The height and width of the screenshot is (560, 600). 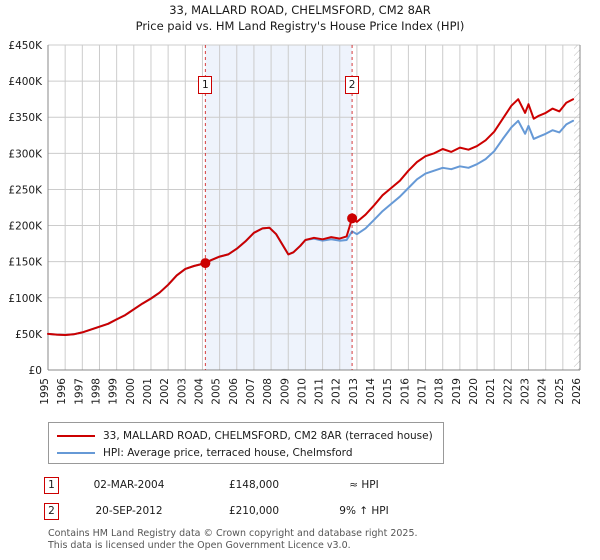 What do you see at coordinates (25, 46) in the screenshot?
I see `svg-text: £450K` at bounding box center [25, 46].